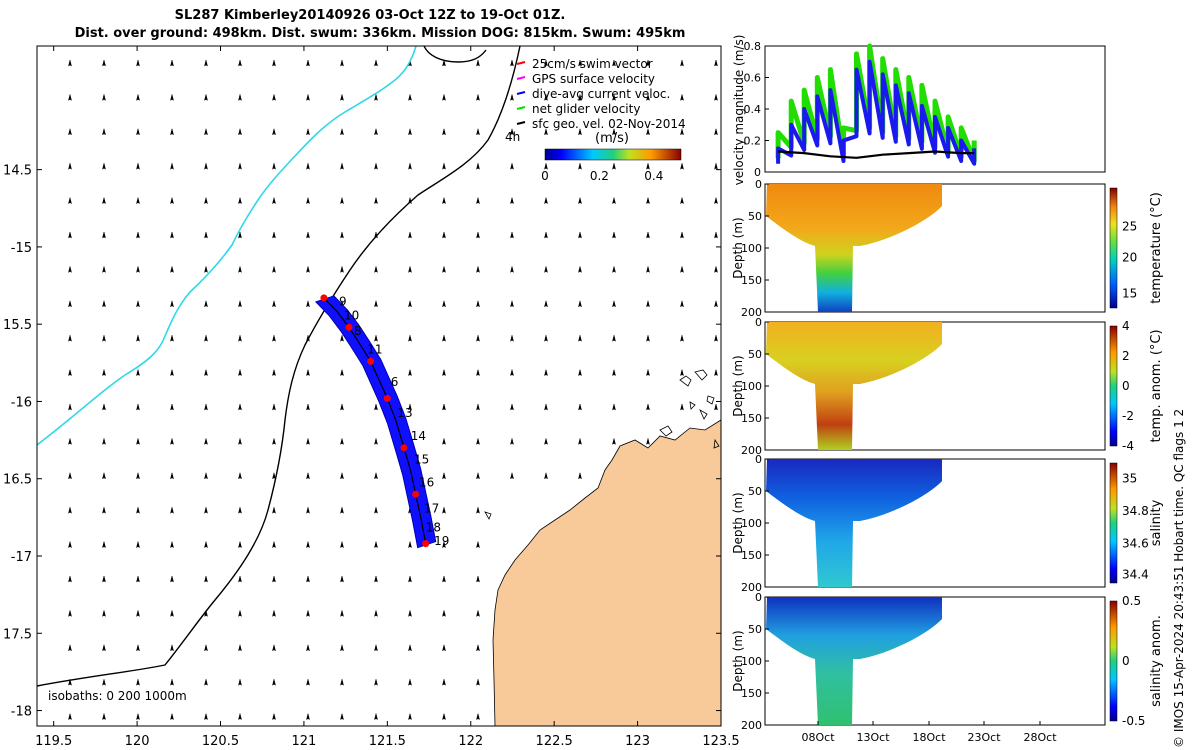 The height and width of the screenshot is (750, 1200). What do you see at coordinates (751, 312) in the screenshot?
I see `depth-tick-label: 200` at bounding box center [751, 312].